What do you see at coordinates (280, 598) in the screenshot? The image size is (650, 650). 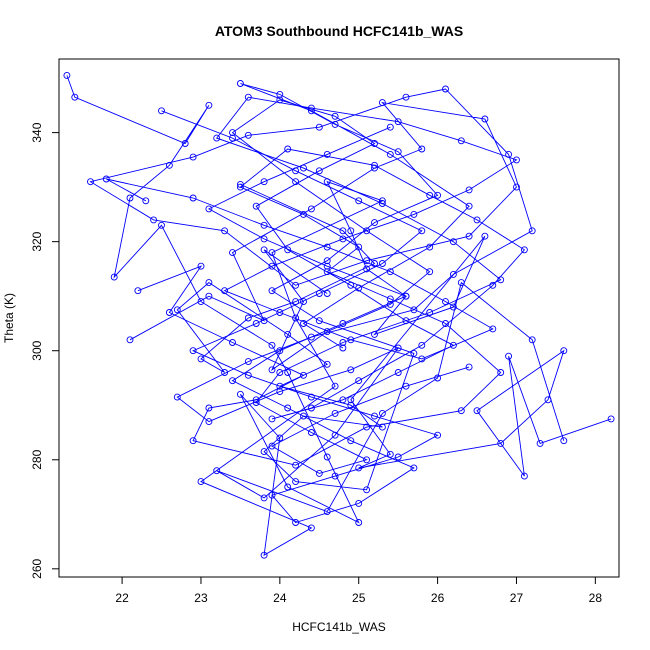 I see `x-tick-label: 24` at bounding box center [280, 598].